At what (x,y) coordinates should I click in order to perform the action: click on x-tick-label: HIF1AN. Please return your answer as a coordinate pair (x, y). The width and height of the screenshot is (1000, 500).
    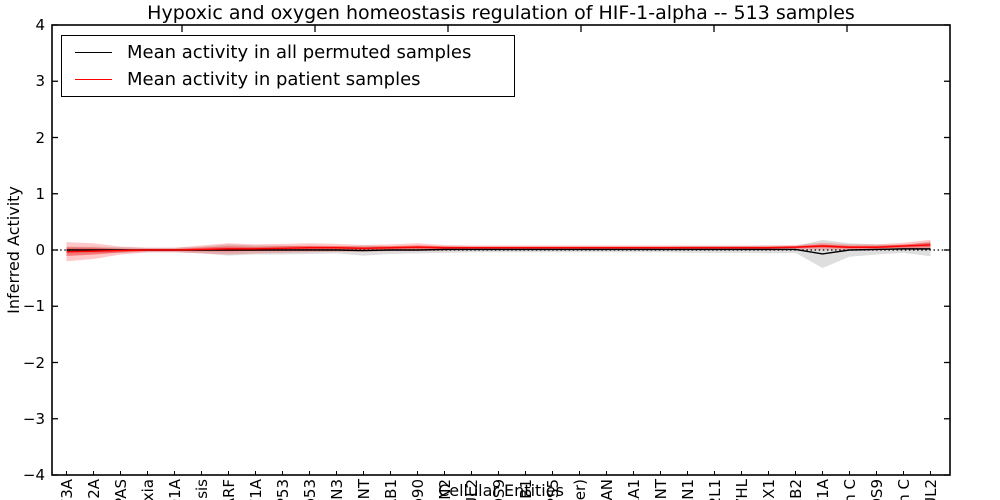
    Looking at the image, I should click on (607, 489).